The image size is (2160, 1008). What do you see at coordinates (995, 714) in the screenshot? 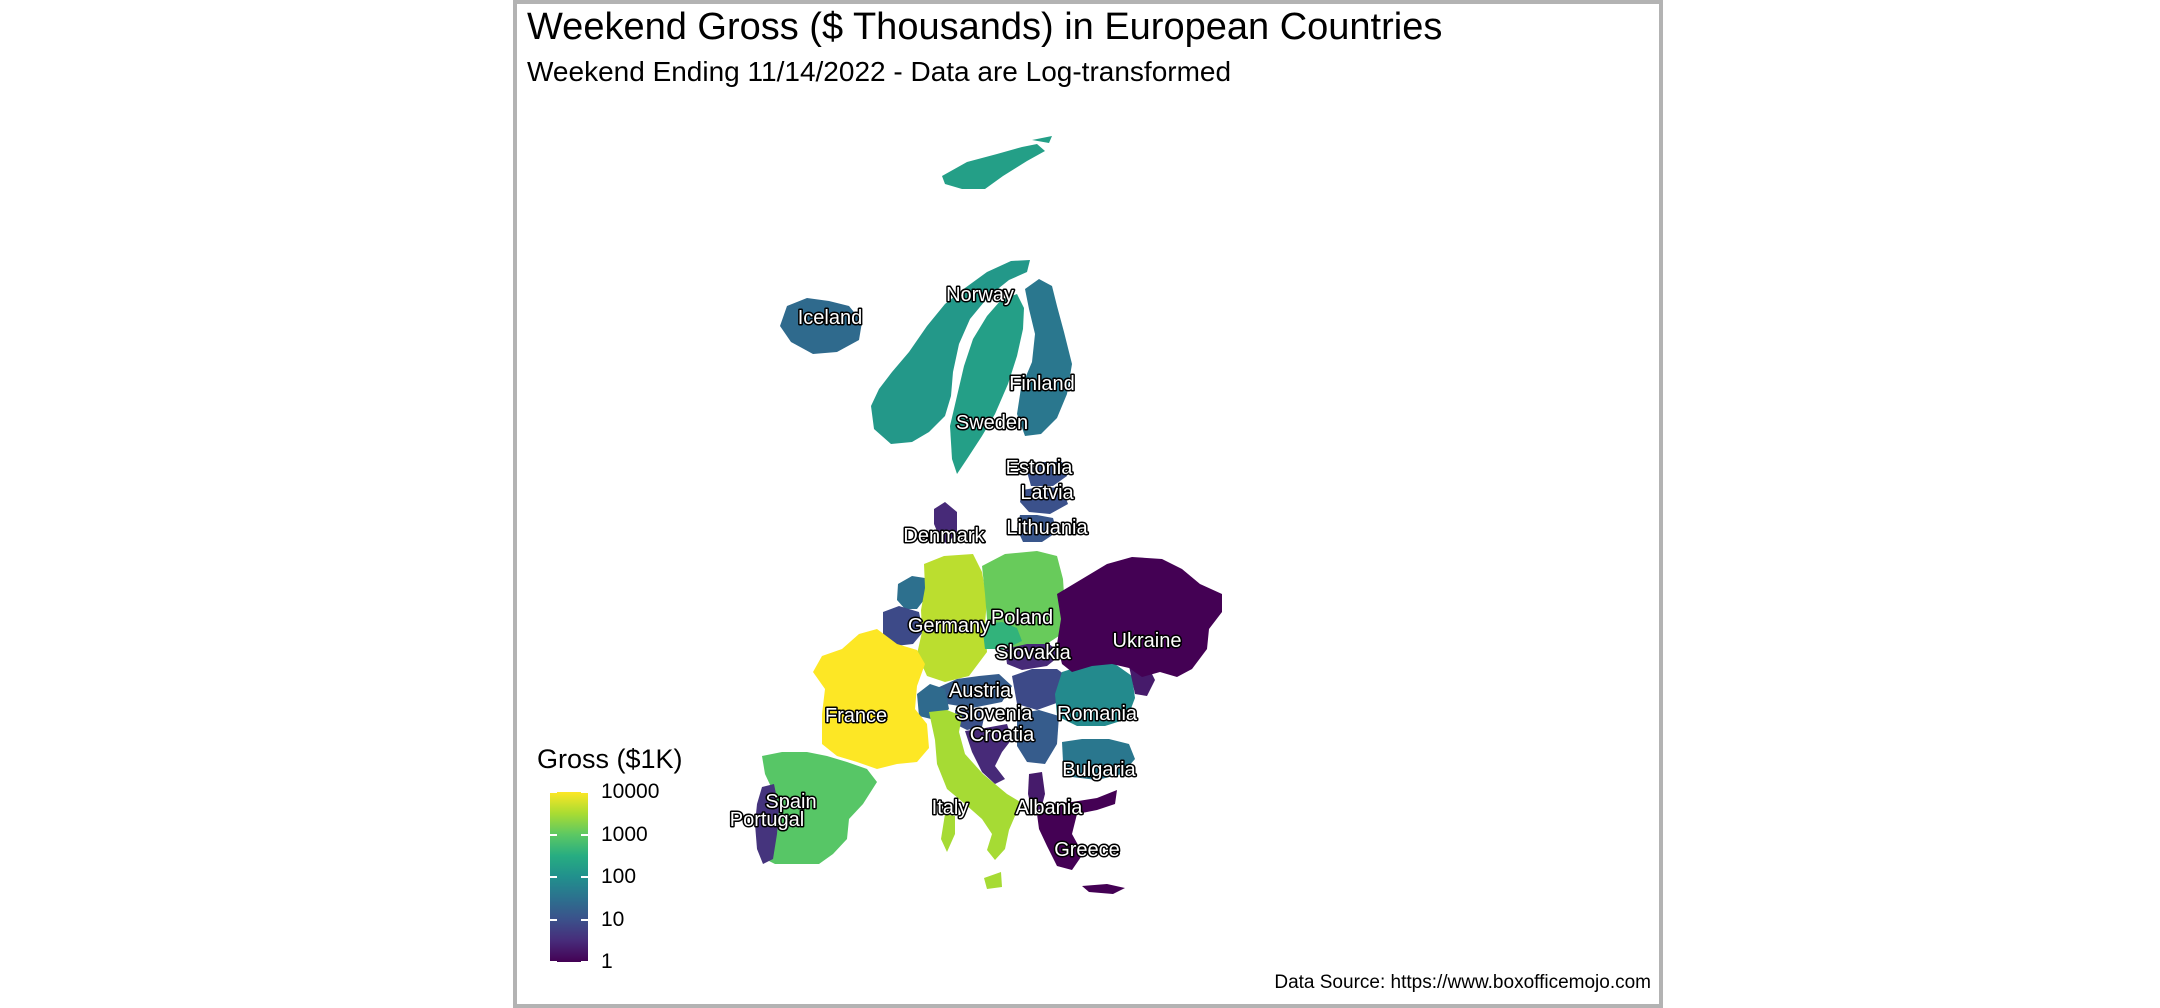
I see `country-label-slovenia: Slovenia` at bounding box center [995, 714].